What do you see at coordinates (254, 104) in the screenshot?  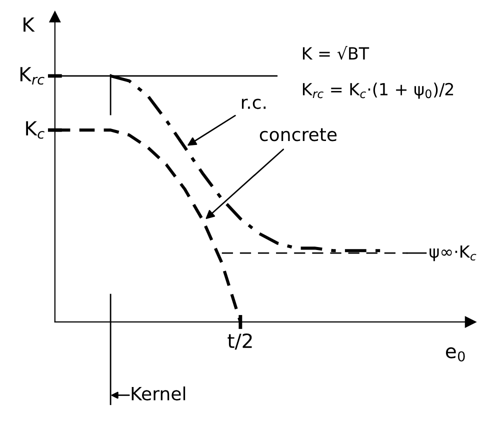 I see `annotation: r.c.` at bounding box center [254, 104].